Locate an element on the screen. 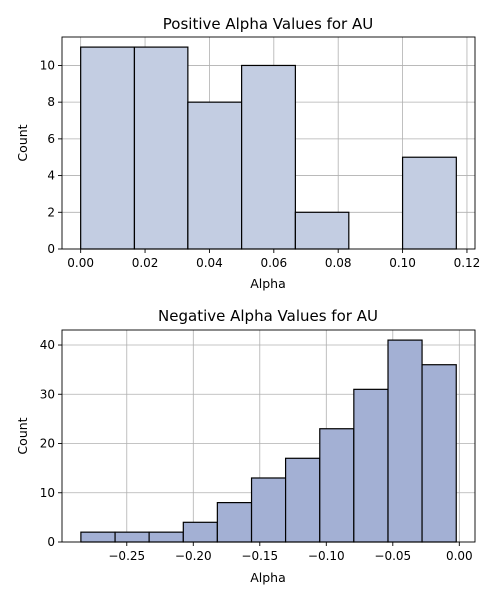 The height and width of the screenshot is (600, 500). x-tick-label: −0.10 is located at coordinates (326, 556).